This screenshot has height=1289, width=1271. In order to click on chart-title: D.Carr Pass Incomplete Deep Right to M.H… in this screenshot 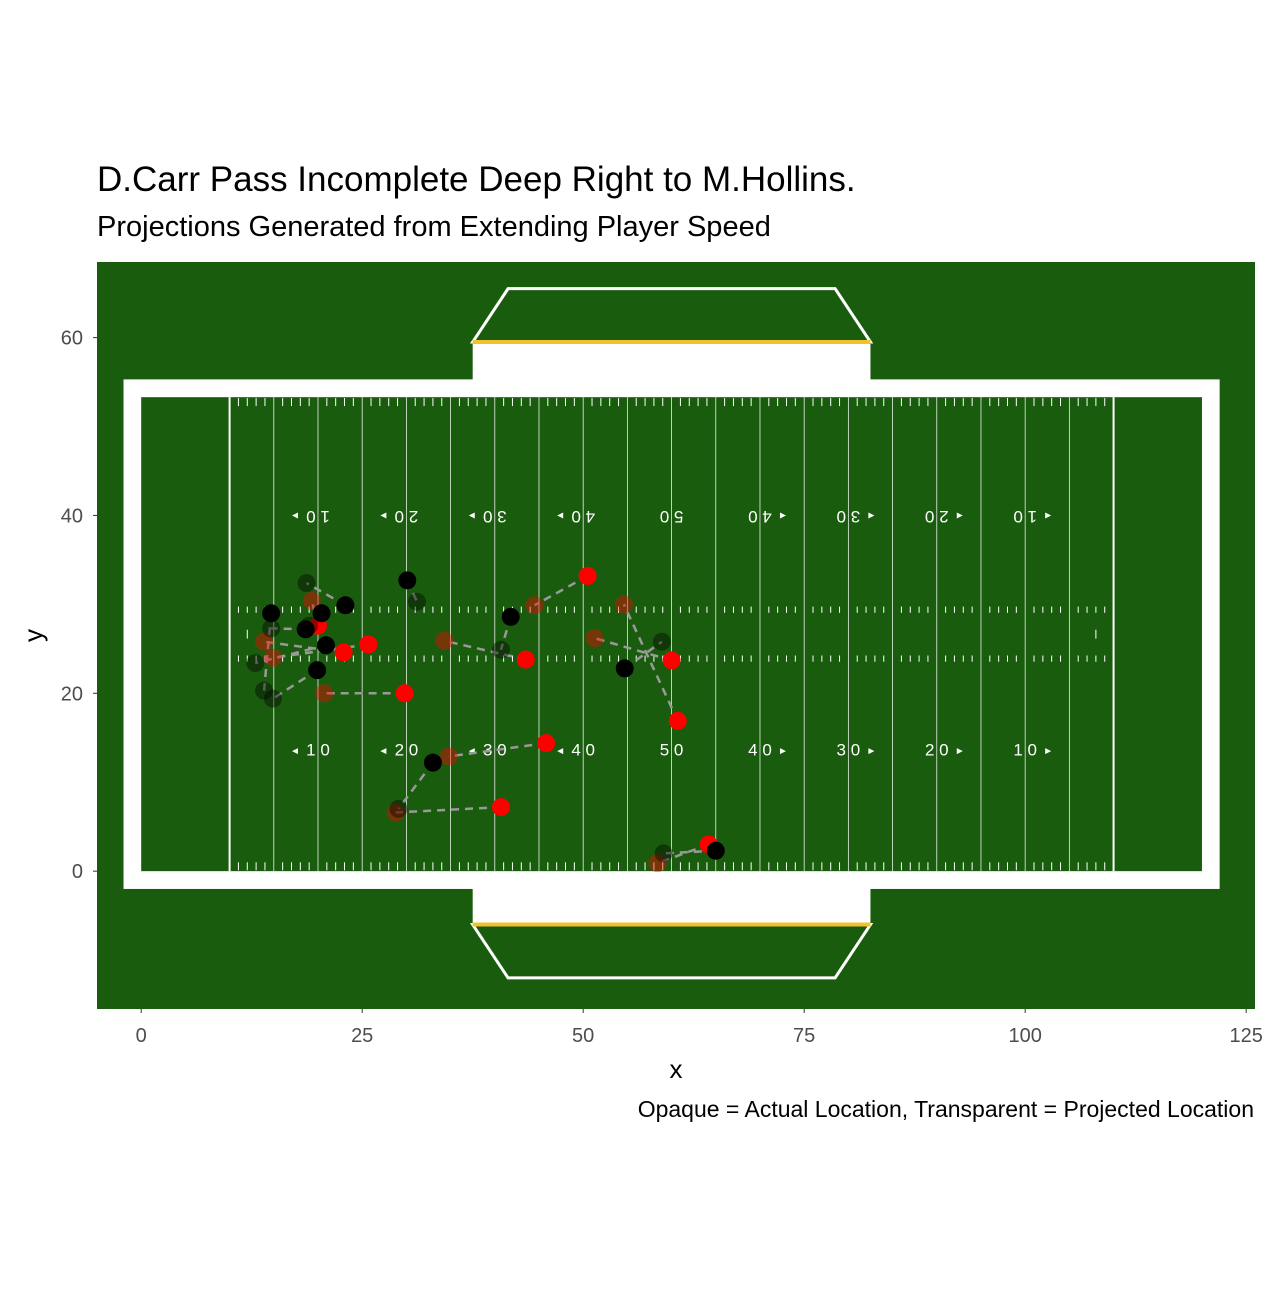, I will do `click(476, 179)`.